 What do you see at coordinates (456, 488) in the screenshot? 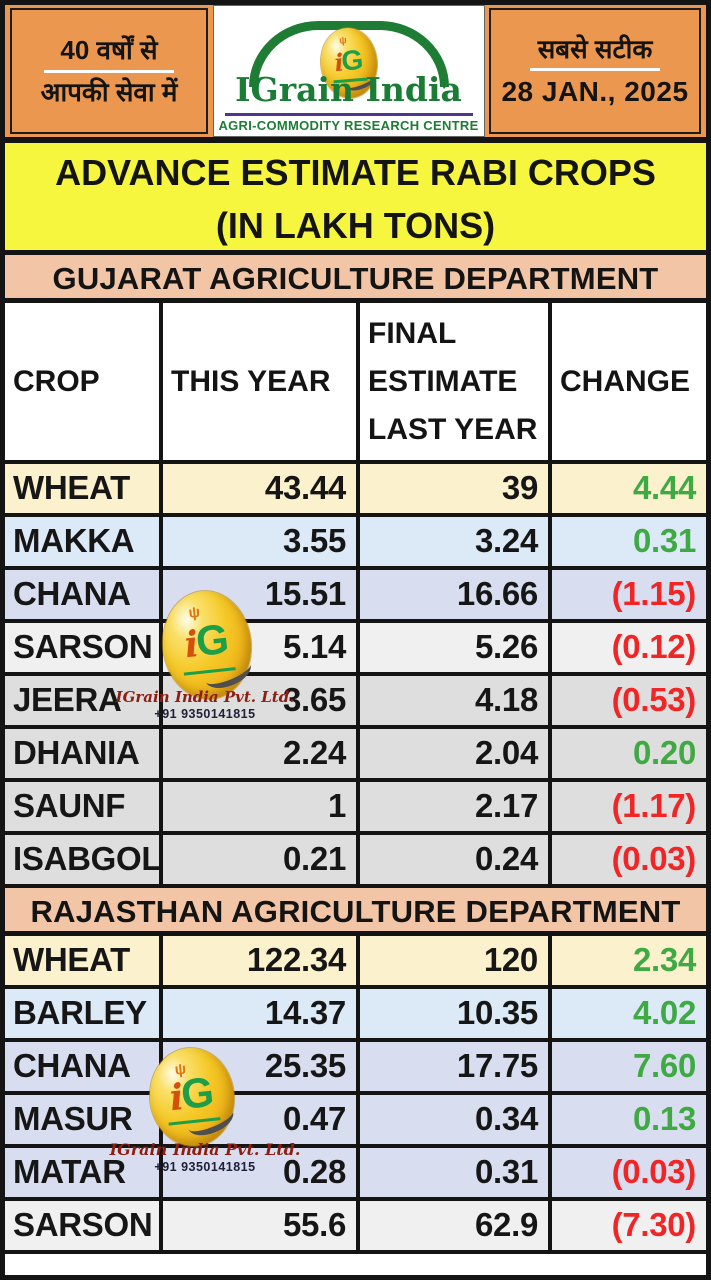
I see `last-year-cell: 39` at bounding box center [456, 488].